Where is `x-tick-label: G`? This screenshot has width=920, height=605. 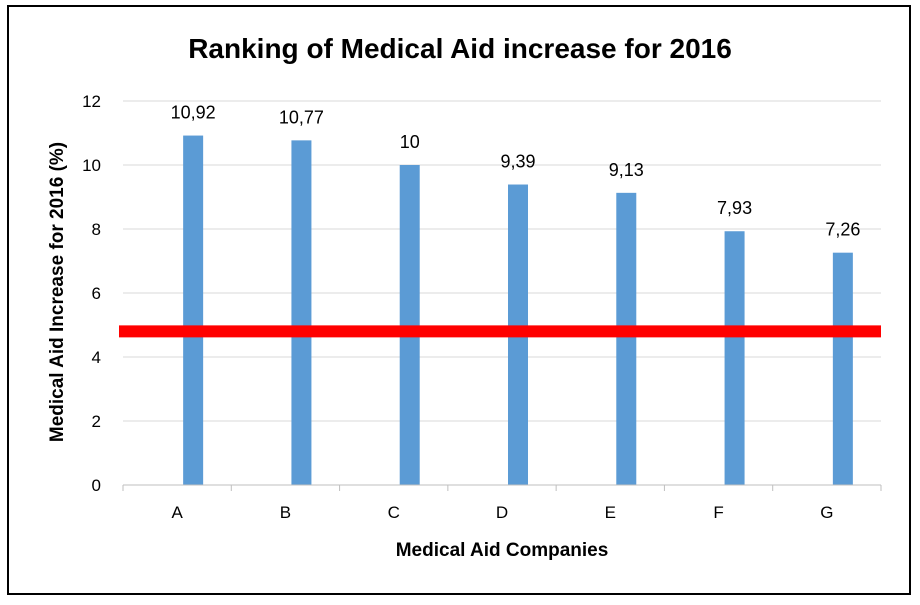 x-tick-label: G is located at coordinates (826, 512).